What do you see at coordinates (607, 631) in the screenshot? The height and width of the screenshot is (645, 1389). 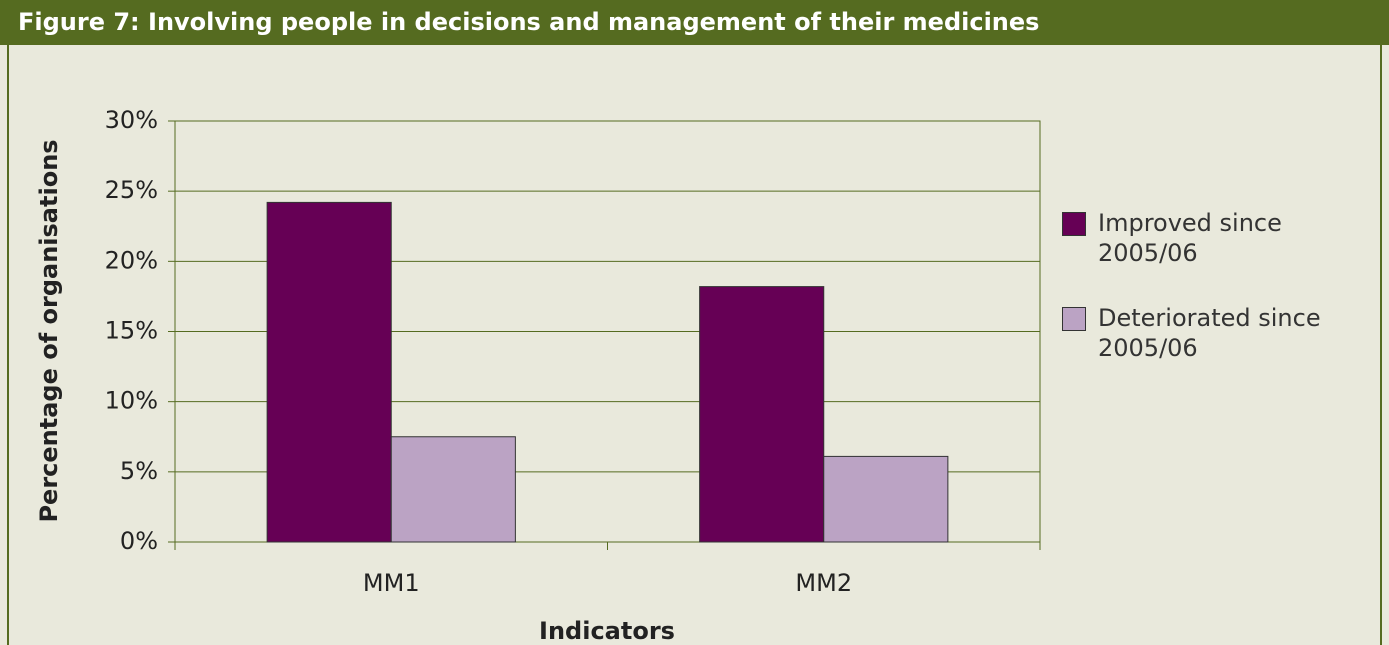 I see `x-axis-label: Indicators` at bounding box center [607, 631].